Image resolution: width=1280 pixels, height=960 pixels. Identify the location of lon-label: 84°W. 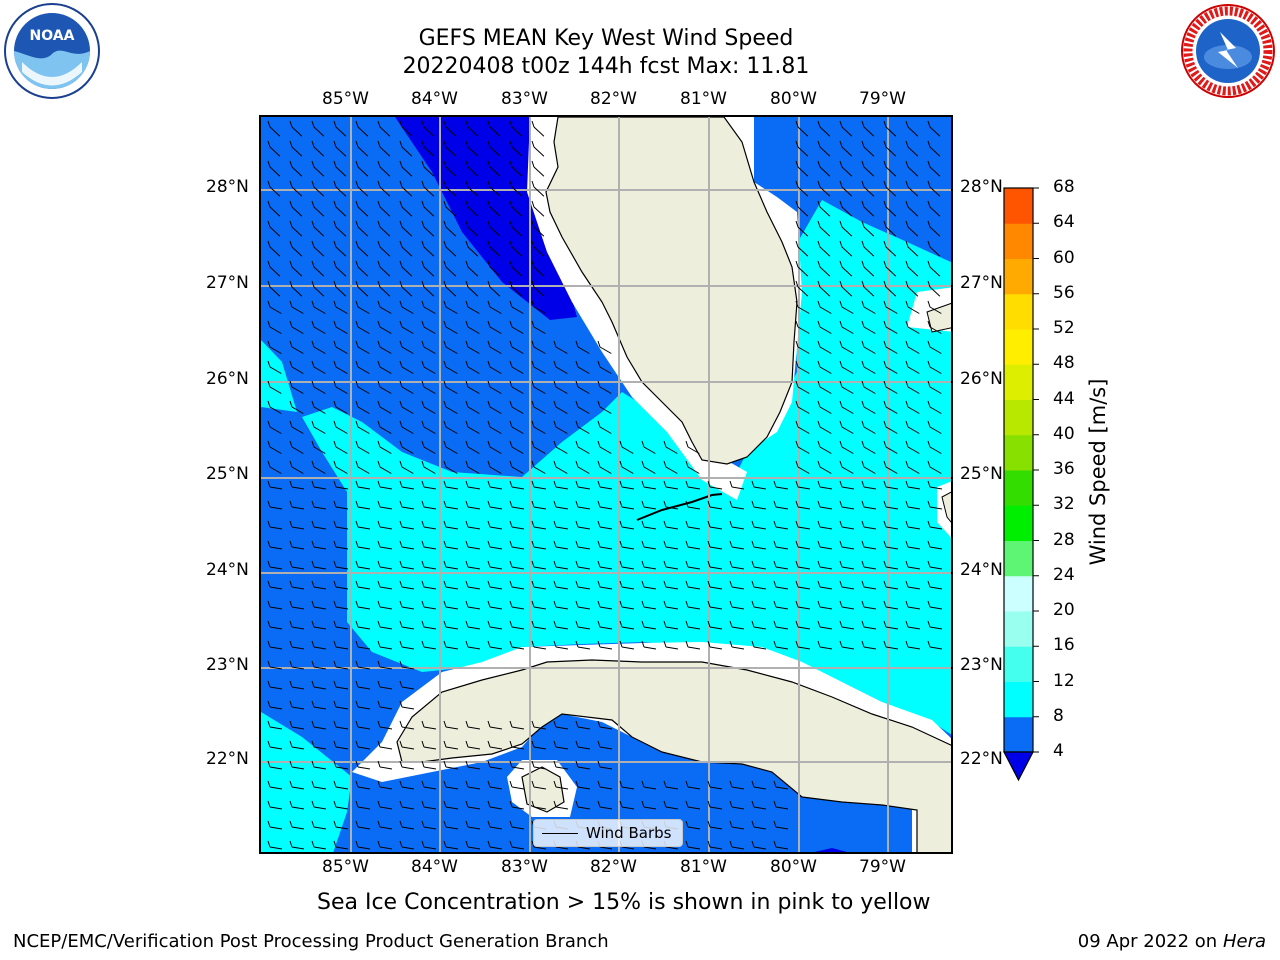
(434, 99).